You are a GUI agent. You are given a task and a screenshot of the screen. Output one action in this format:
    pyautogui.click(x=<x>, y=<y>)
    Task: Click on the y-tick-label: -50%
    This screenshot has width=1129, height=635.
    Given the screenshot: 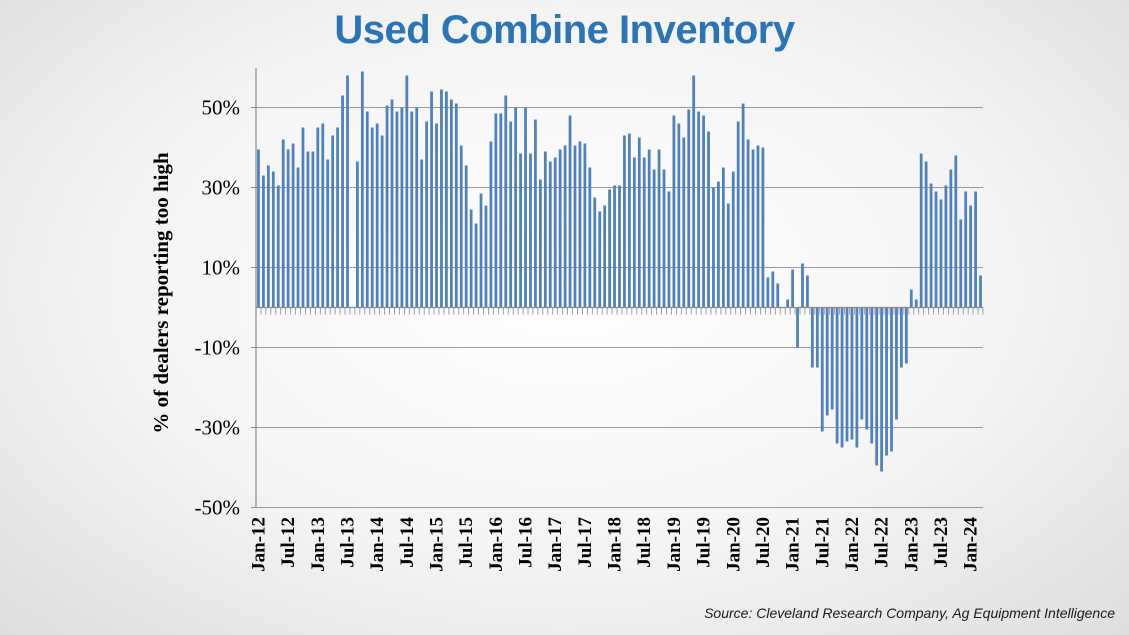 What is the action you would take?
    pyautogui.click(x=218, y=508)
    